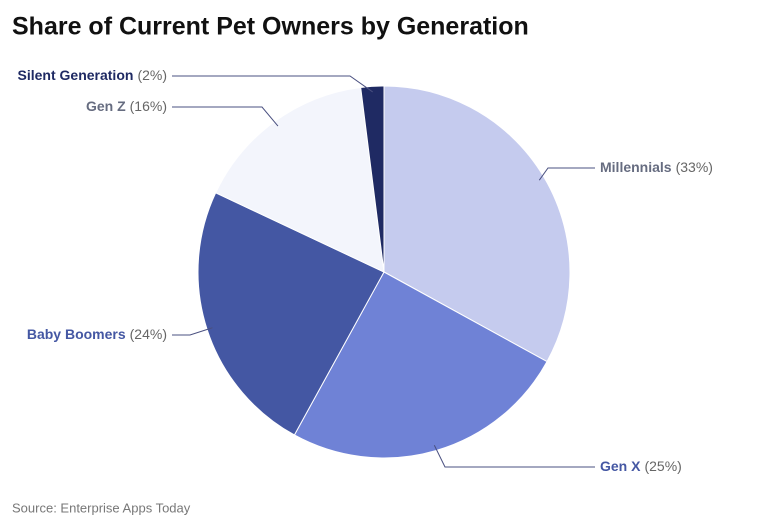  Describe the element at coordinates (148, 334) in the screenshot. I see `slice-label-value: (24%)` at that location.